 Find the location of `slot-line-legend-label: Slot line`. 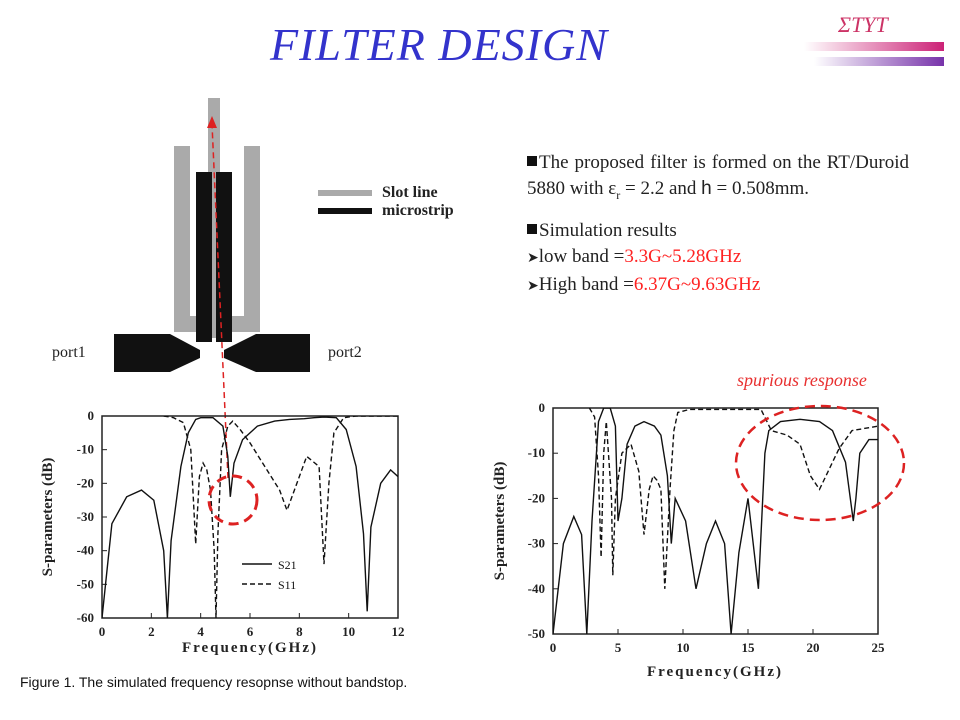

slot-line-legend-label: Slot line is located at coordinates (410, 192).